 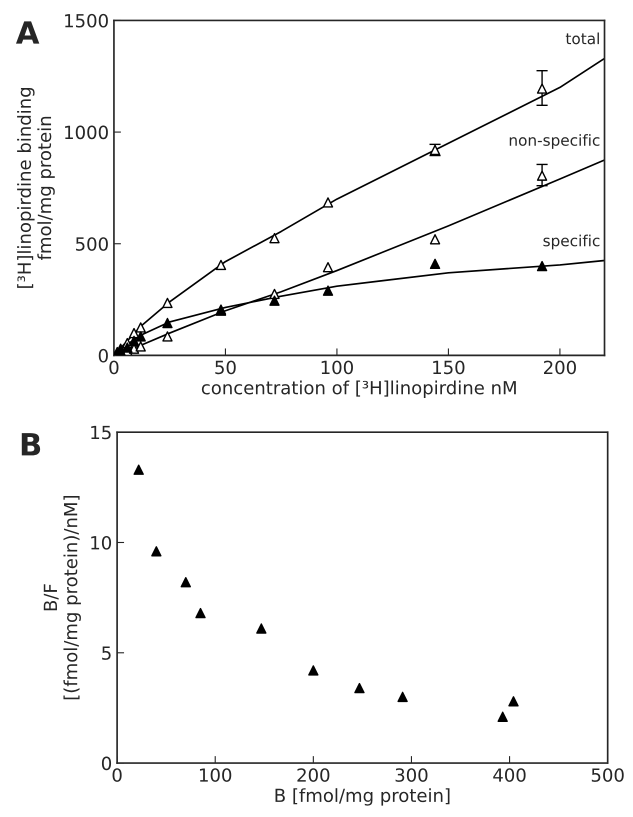 I want to click on y-tick-label: 500, so click(x=92, y=244).